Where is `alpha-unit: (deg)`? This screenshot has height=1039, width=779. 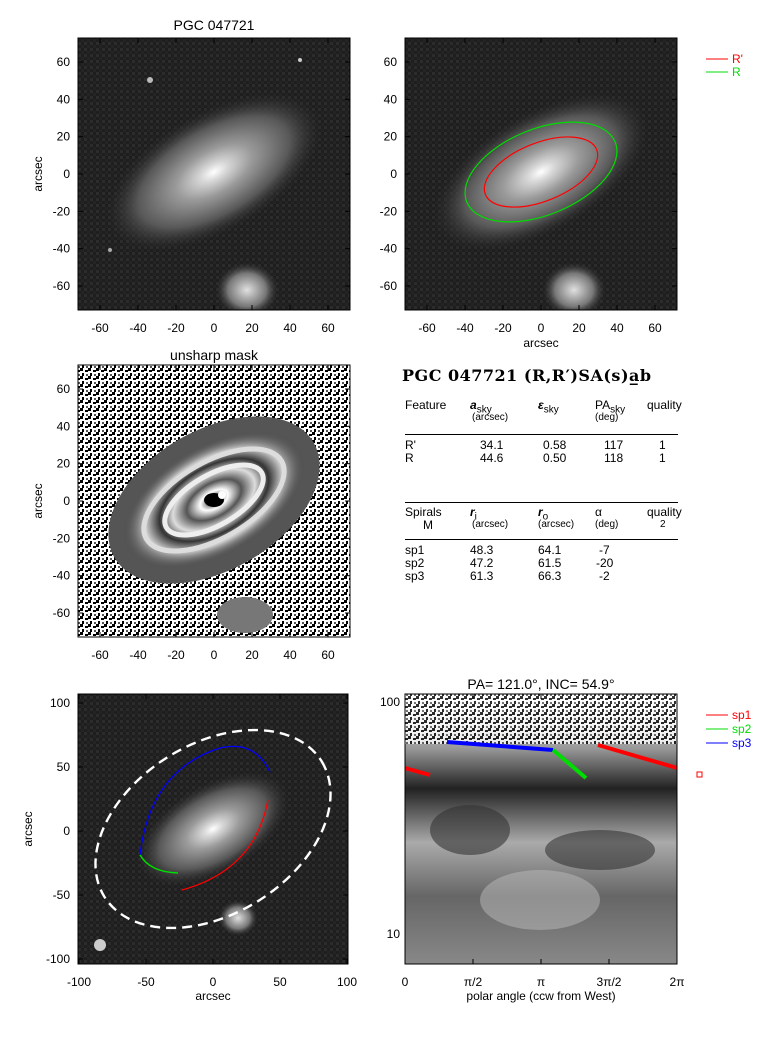
alpha-unit: (deg) is located at coordinates (607, 524).